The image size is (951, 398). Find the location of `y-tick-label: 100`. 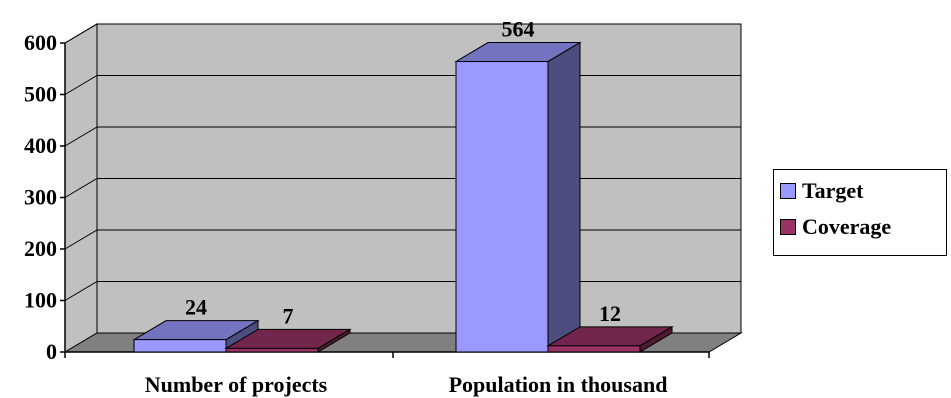

y-tick-label: 100 is located at coordinates (40, 300).